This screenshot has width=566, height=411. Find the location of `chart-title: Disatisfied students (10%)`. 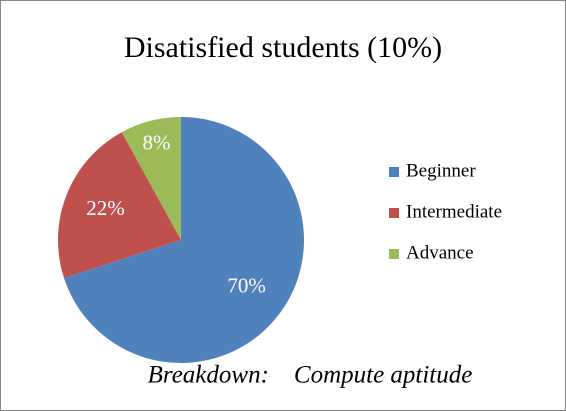

chart-title: Disatisfied students (10%) is located at coordinates (283, 47).